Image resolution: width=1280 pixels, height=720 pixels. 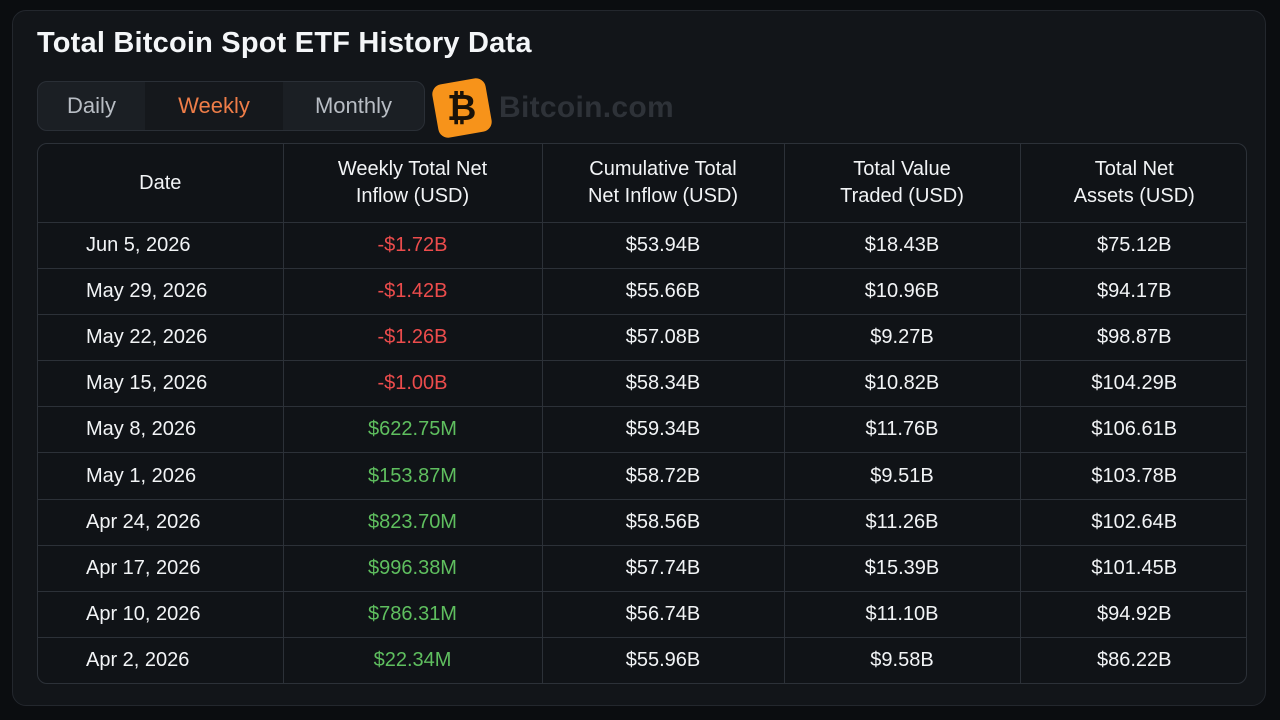 What do you see at coordinates (663, 430) in the screenshot?
I see `cell-cumulative-net-inflow: $59.34B` at bounding box center [663, 430].